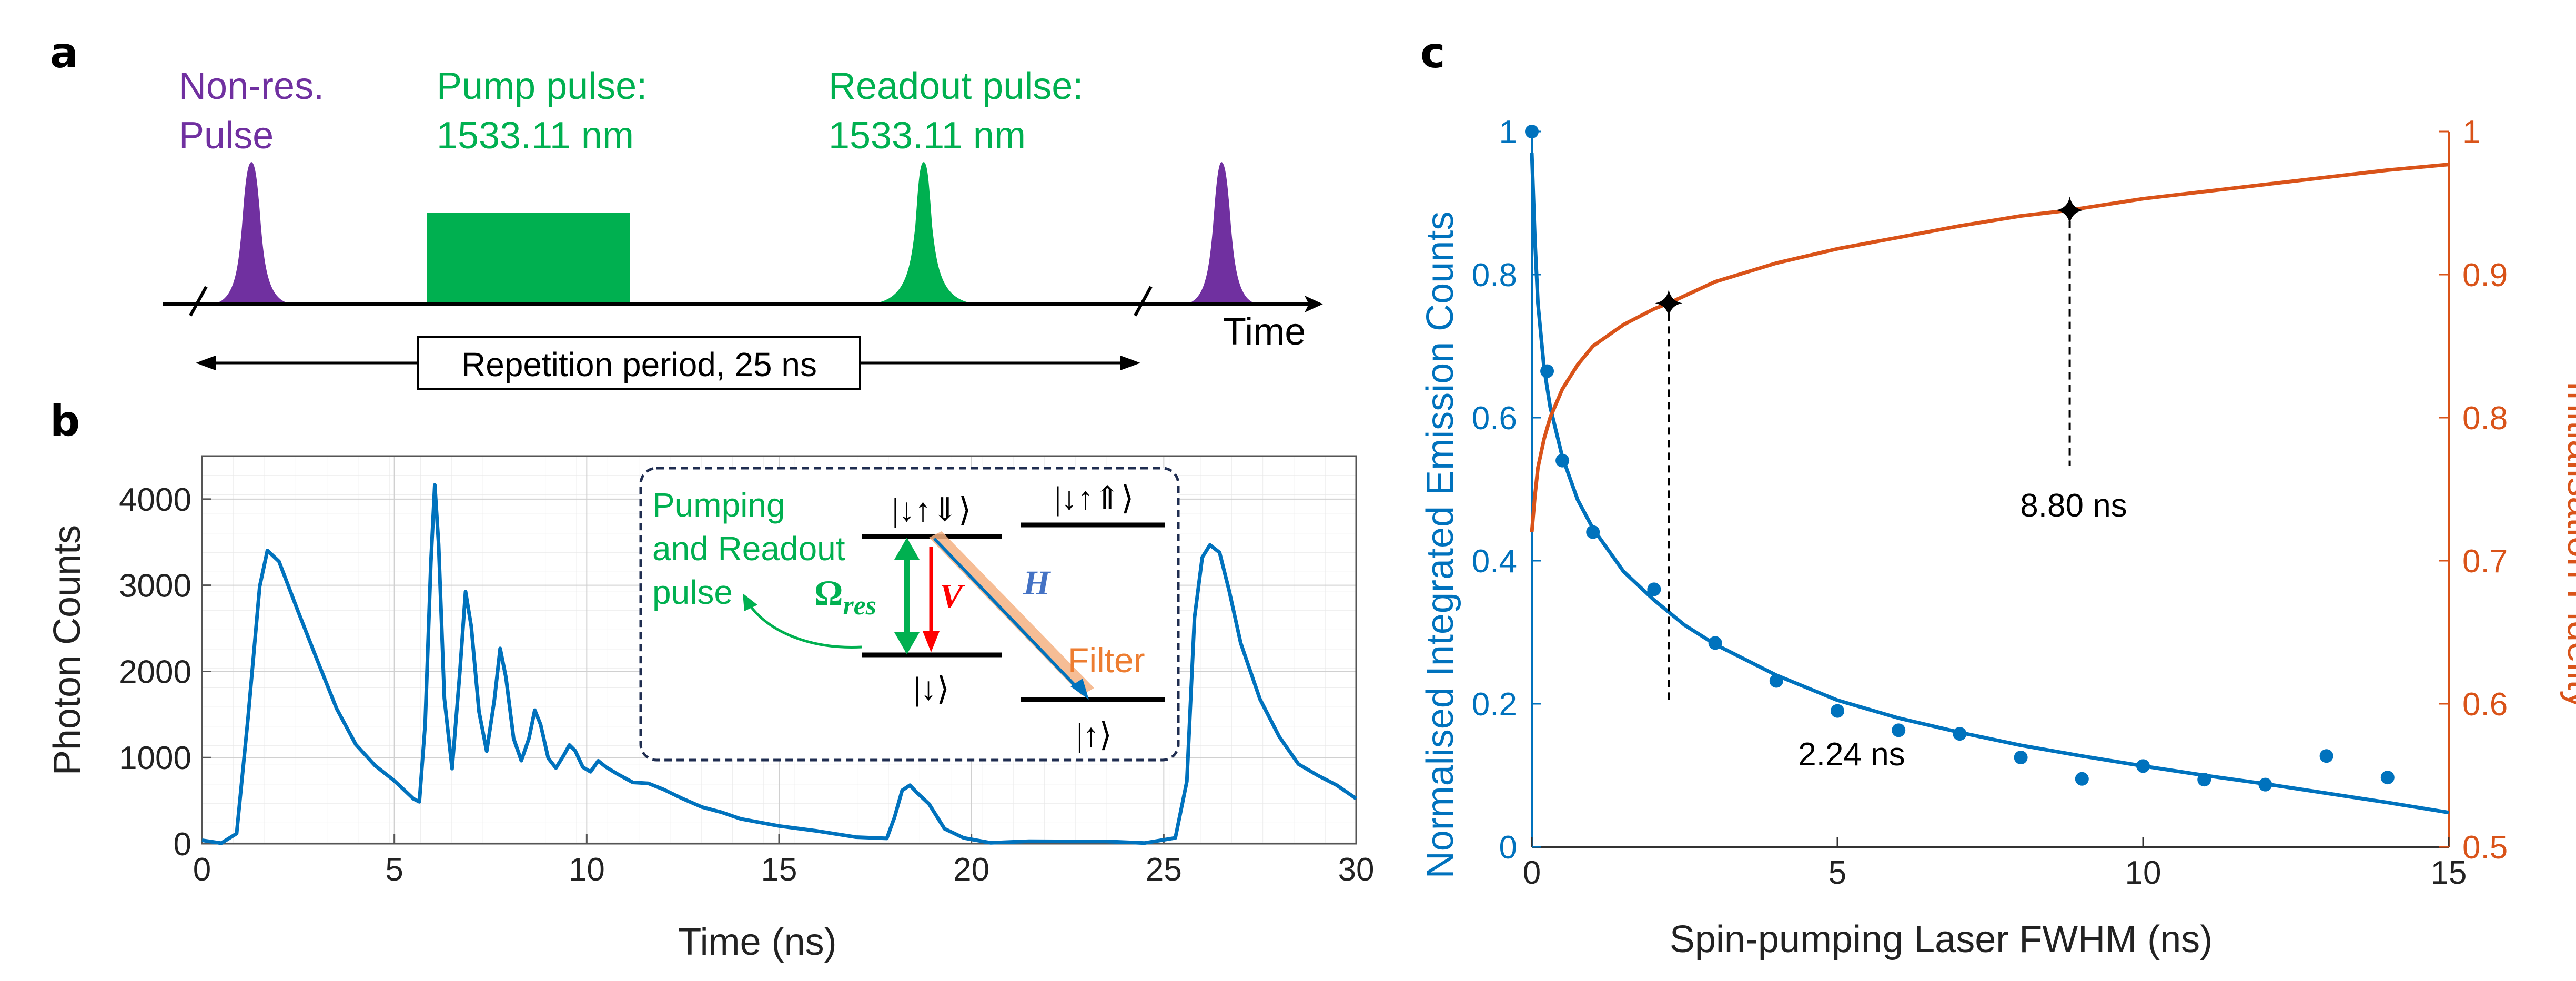 Image resolution: width=2576 pixels, height=981 pixels. I want to click on plot-c-ytick-label-left: 0.4, so click(1494, 561).